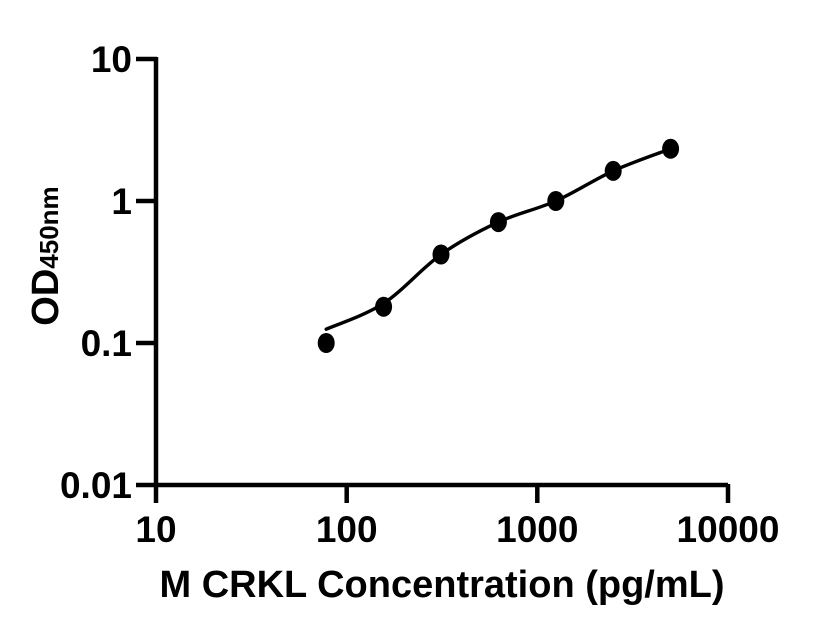 Image resolution: width=816 pixels, height=640 pixels. Describe the element at coordinates (498, 245) in the screenshot. I see `data-points` at that location.